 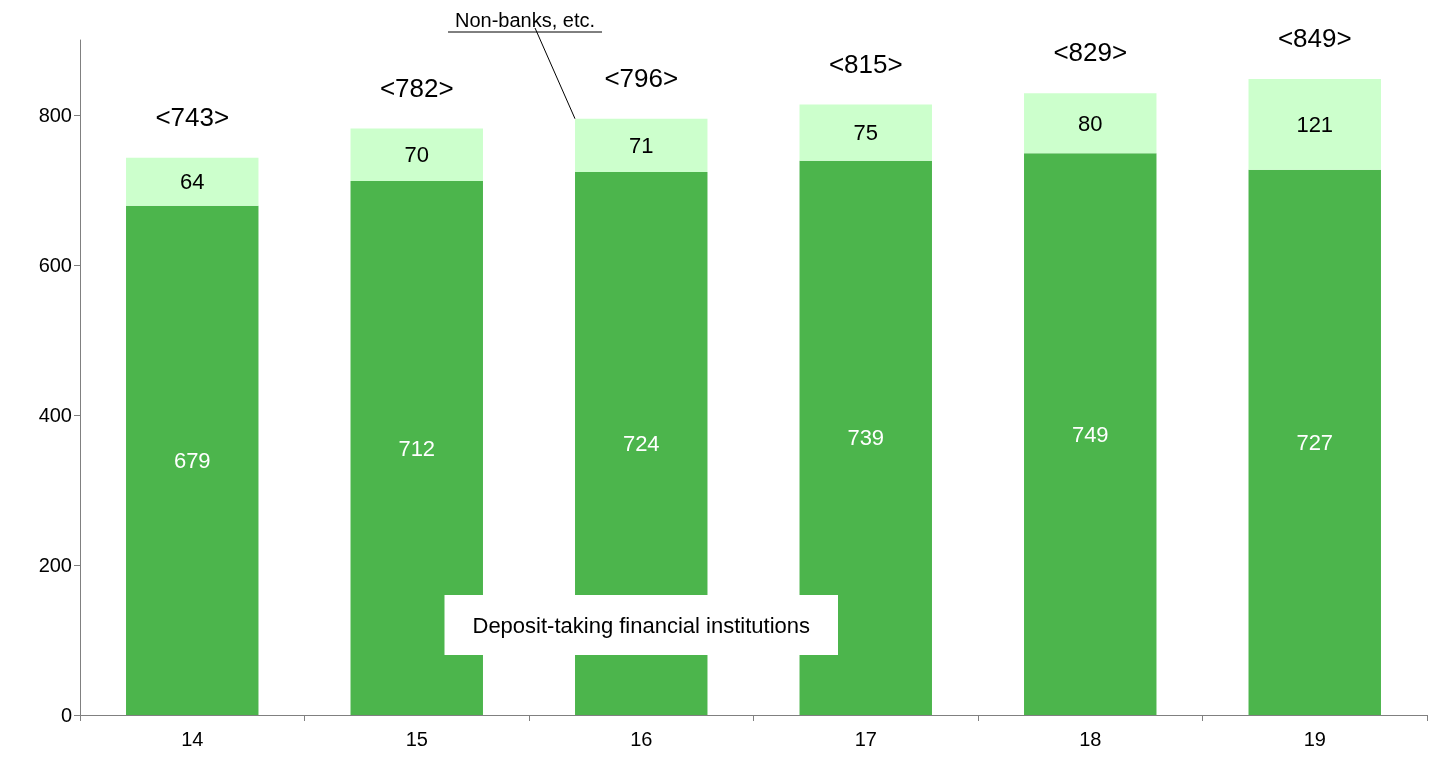 I want to click on total-label: <796>, so click(x=641, y=77).